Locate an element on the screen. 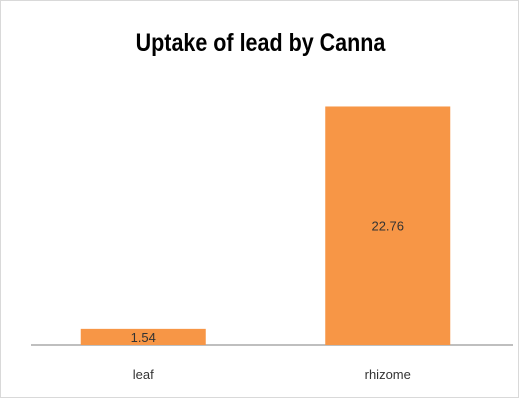  bar-rhizome is located at coordinates (388, 226).